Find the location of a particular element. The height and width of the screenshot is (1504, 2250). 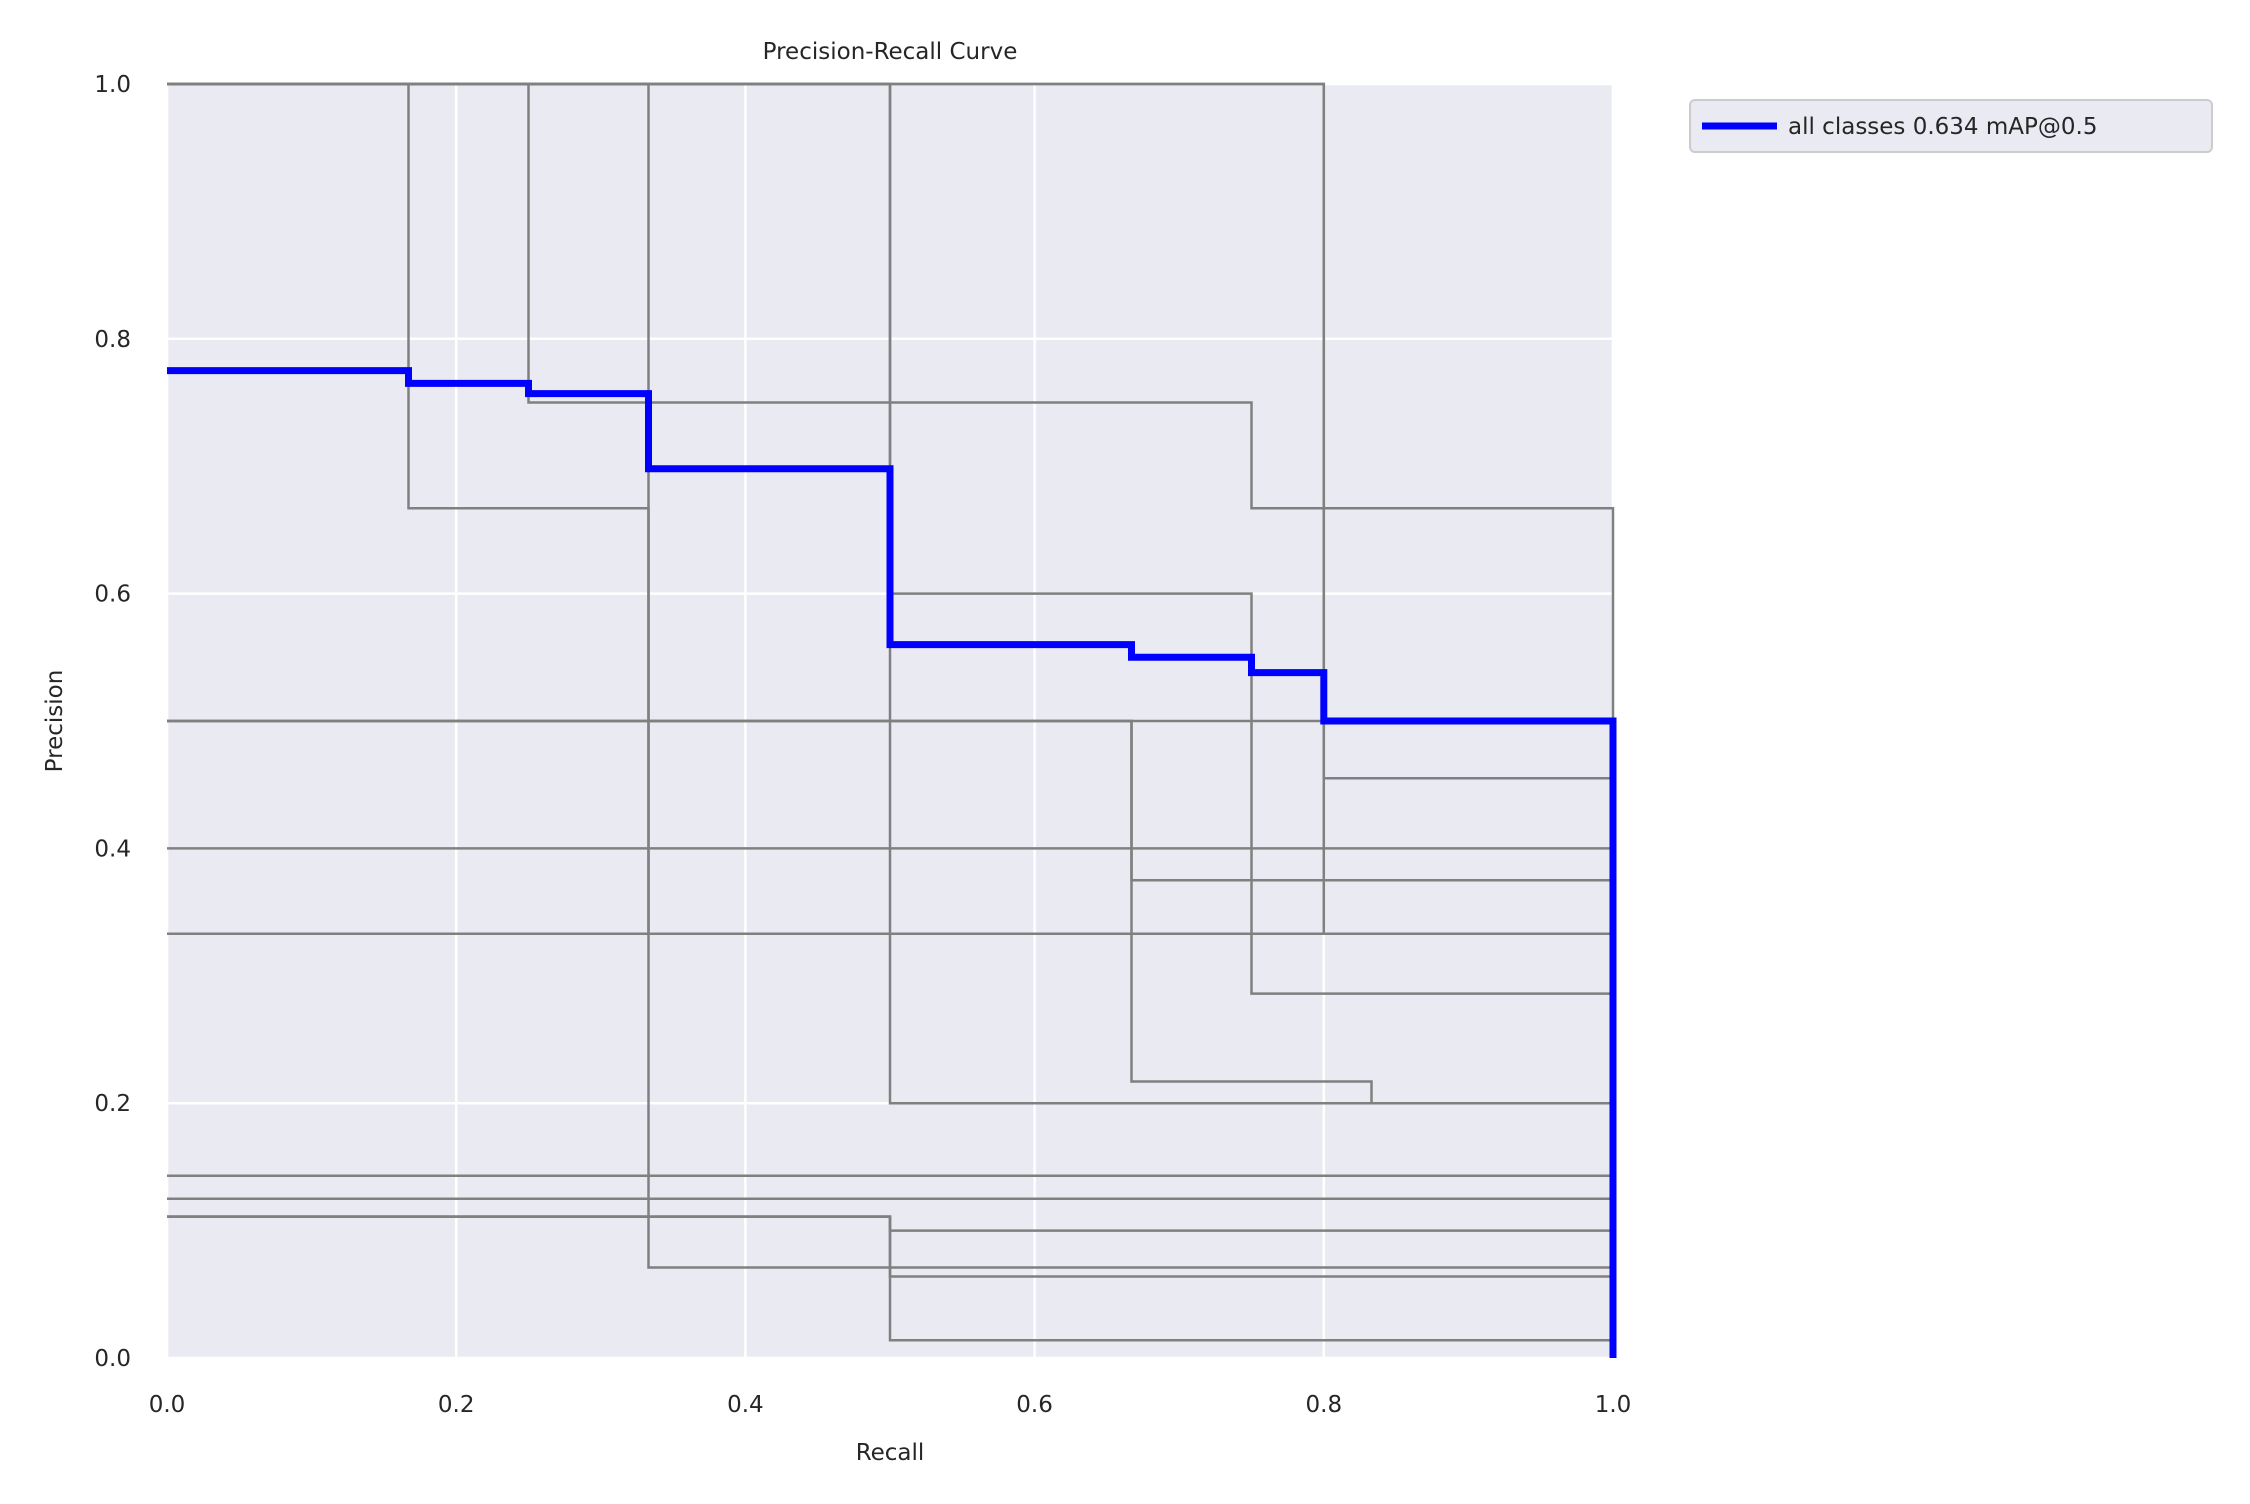

x-tick-label: 0.4 is located at coordinates (745, 1405).